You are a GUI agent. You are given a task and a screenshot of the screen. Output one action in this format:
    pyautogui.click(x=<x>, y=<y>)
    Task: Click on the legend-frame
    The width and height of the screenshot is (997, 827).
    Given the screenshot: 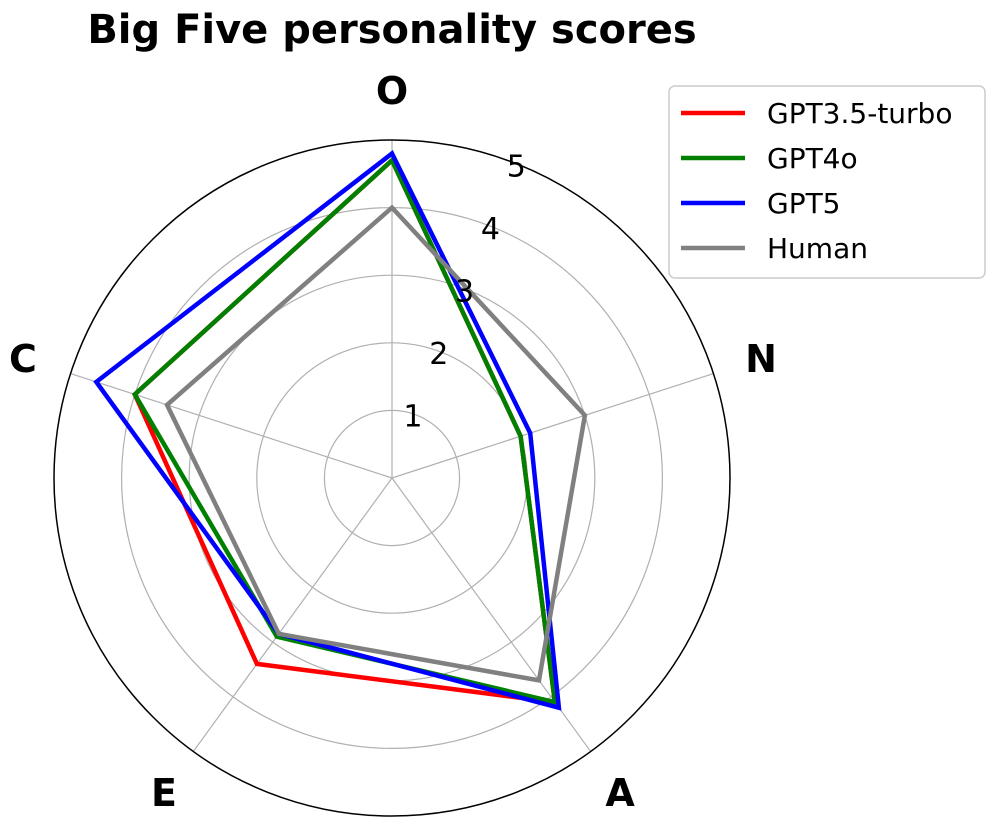 What is the action you would take?
    pyautogui.click(x=827, y=182)
    